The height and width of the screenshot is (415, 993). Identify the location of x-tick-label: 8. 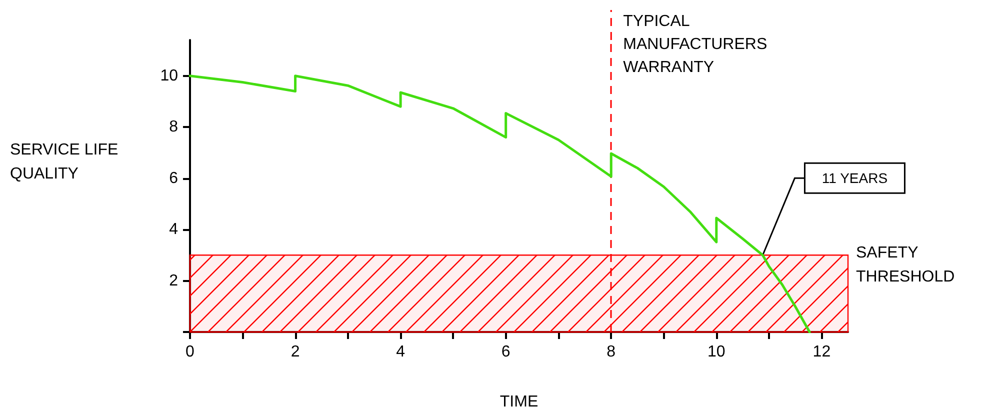
(611, 352).